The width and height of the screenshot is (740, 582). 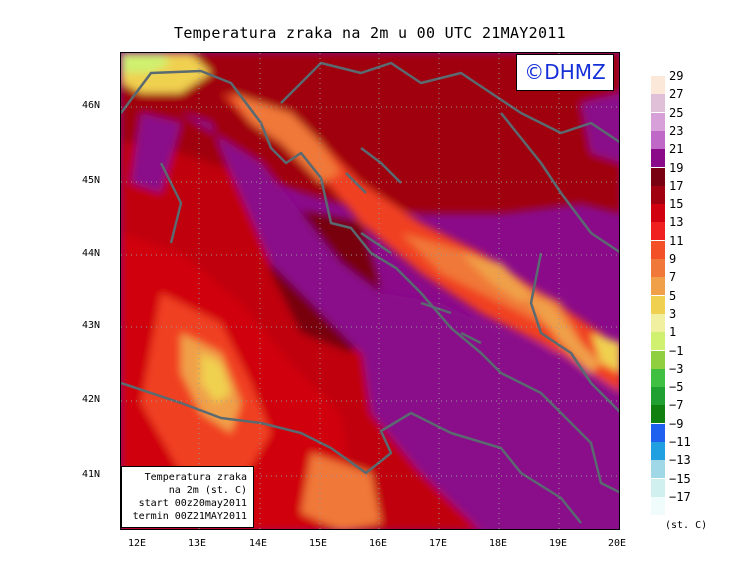 What do you see at coordinates (565, 72) in the screenshot?
I see `dhmz-logo: ©DHMZ` at bounding box center [565, 72].